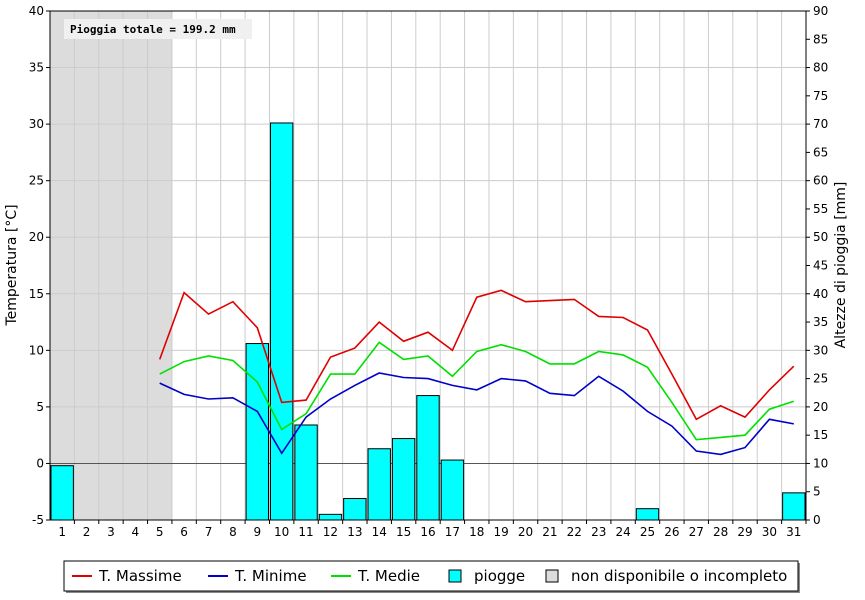 The image size is (865, 600). Describe the element at coordinates (136, 532) in the screenshot. I see `x-tick-label: 4` at that location.